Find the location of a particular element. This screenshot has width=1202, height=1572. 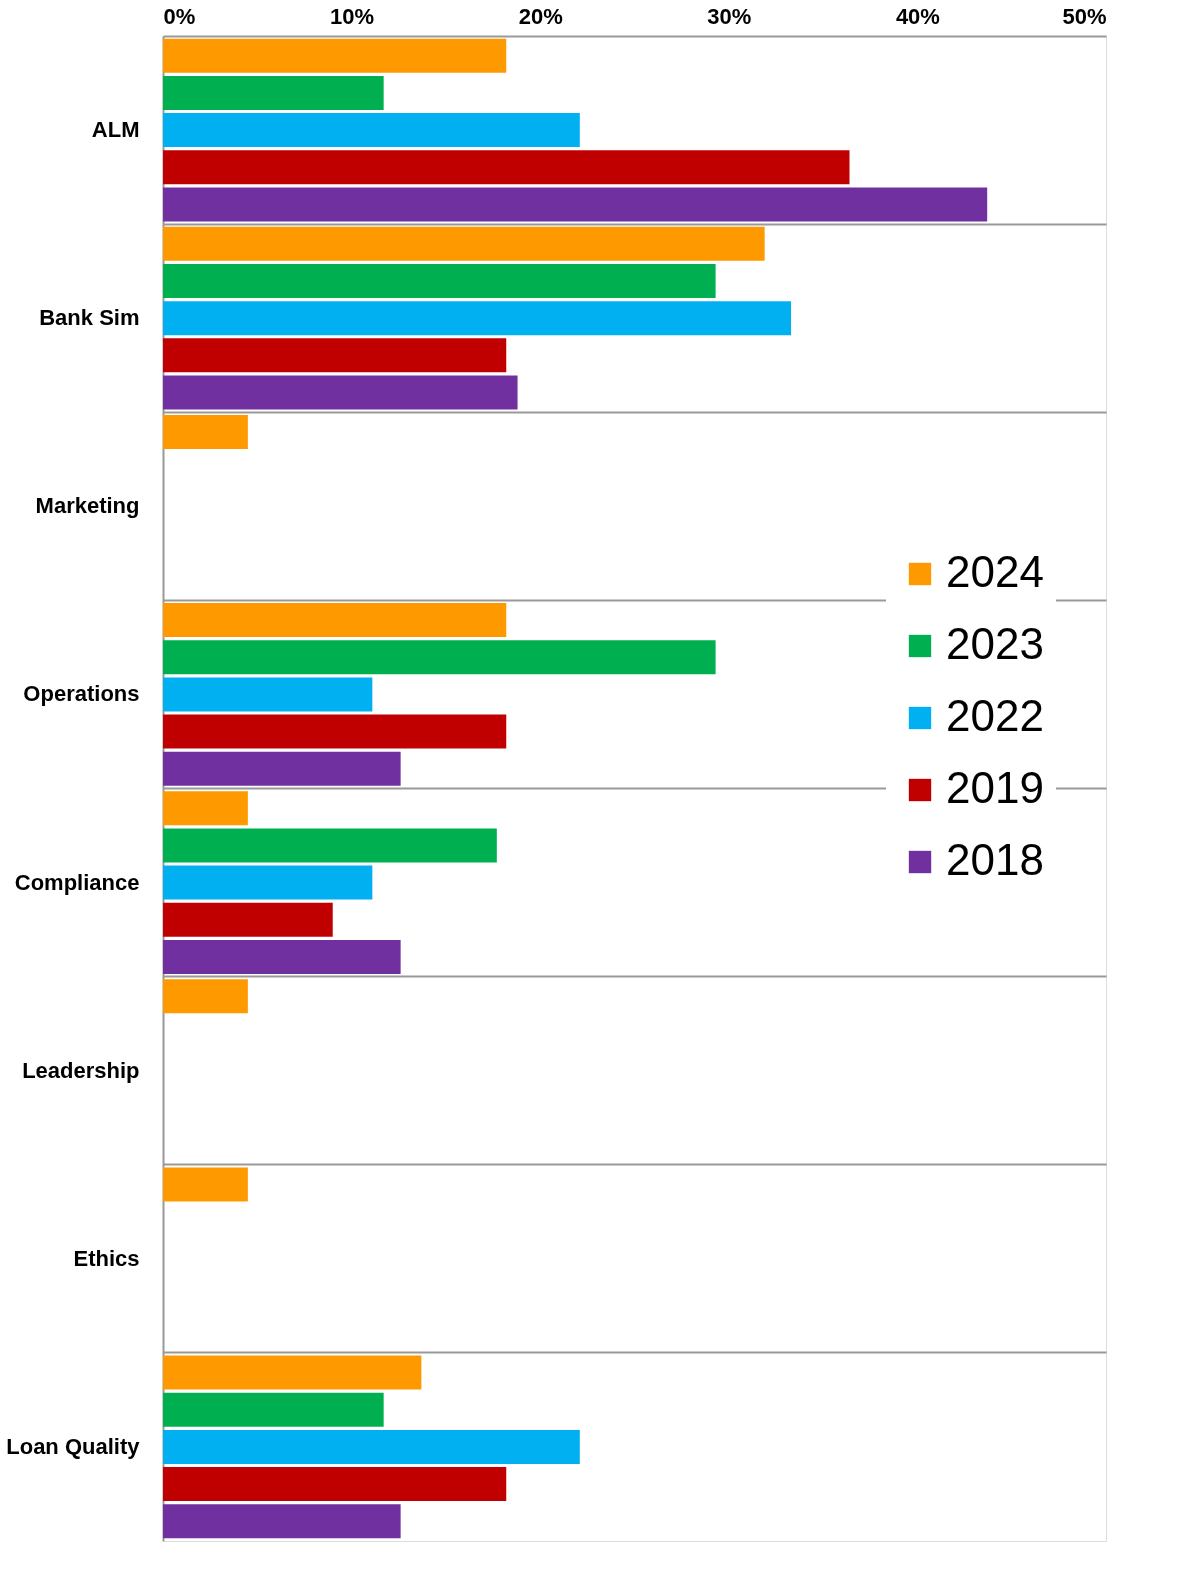

legend-label: 2022 is located at coordinates (995, 715).